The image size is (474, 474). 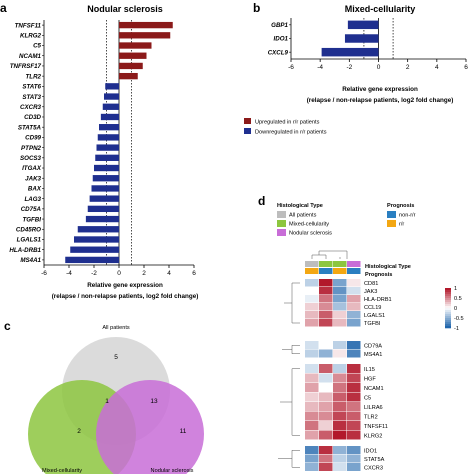 What do you see at coordinates (279, 25) in the screenshot?
I see `chart-b-gene-label-gbp1: GBP1` at bounding box center [279, 25].